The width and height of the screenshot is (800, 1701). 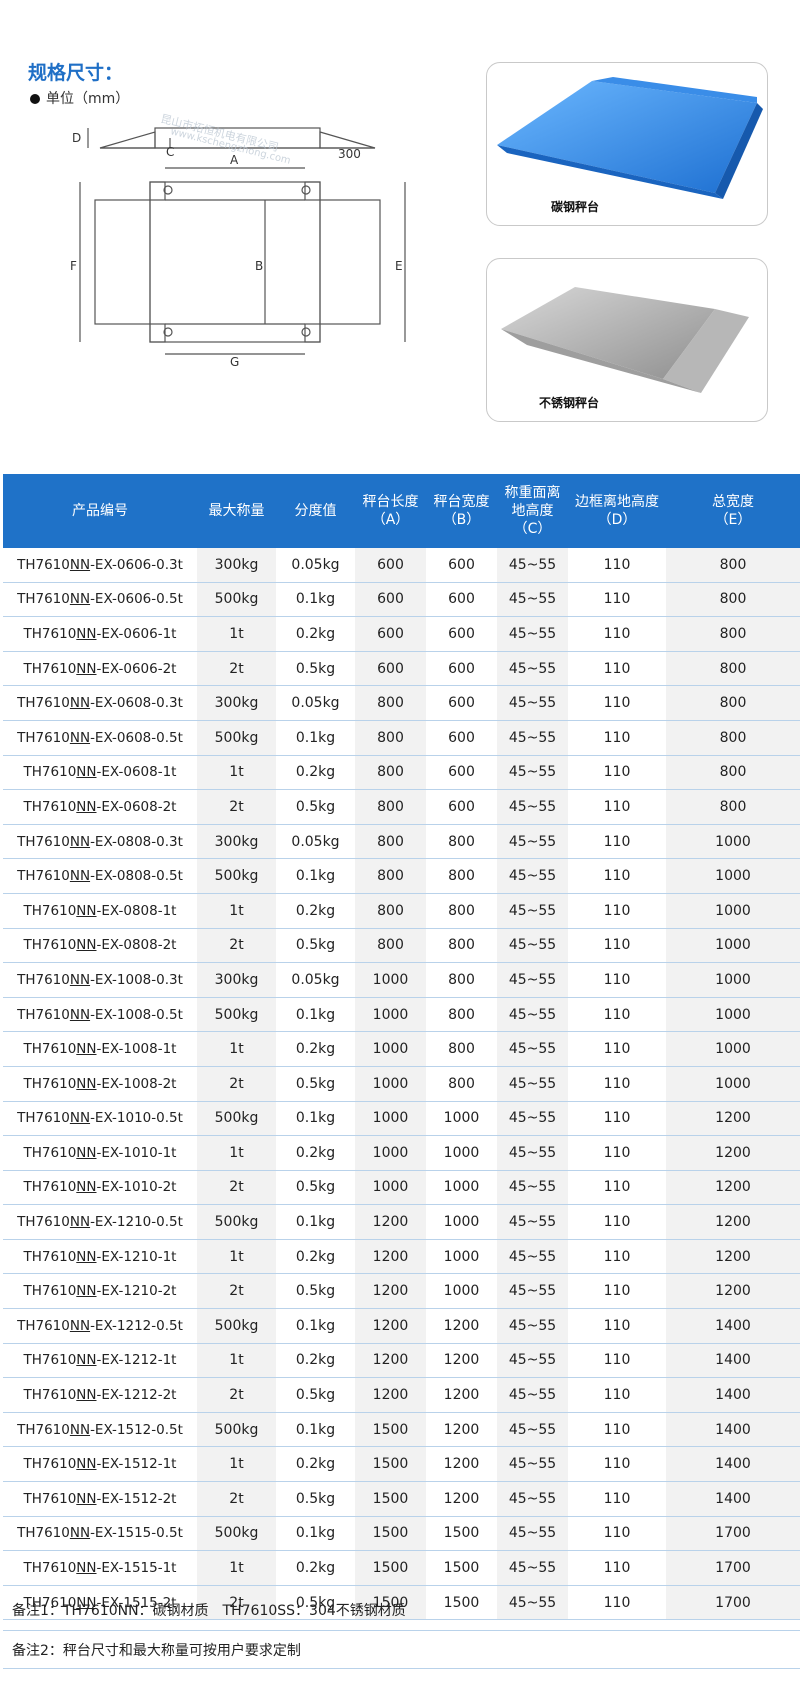 What do you see at coordinates (100, 1291) in the screenshot?
I see `model-cell: TH7610NN-EX-1210-2t` at bounding box center [100, 1291].